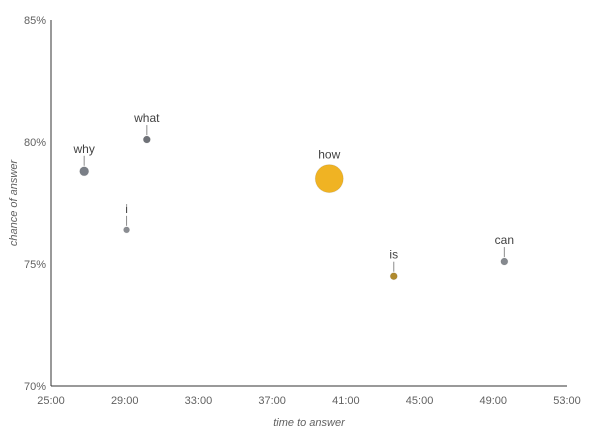  I want to click on x-tick-label: 29:00, so click(125, 401).